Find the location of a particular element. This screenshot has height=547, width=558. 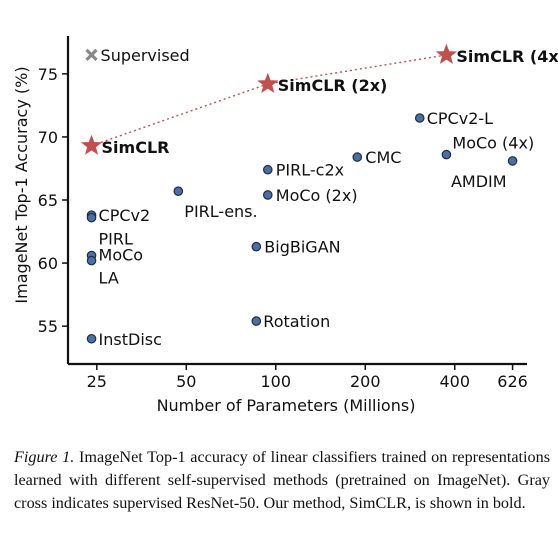

point-bigbigan is located at coordinates (256, 246).